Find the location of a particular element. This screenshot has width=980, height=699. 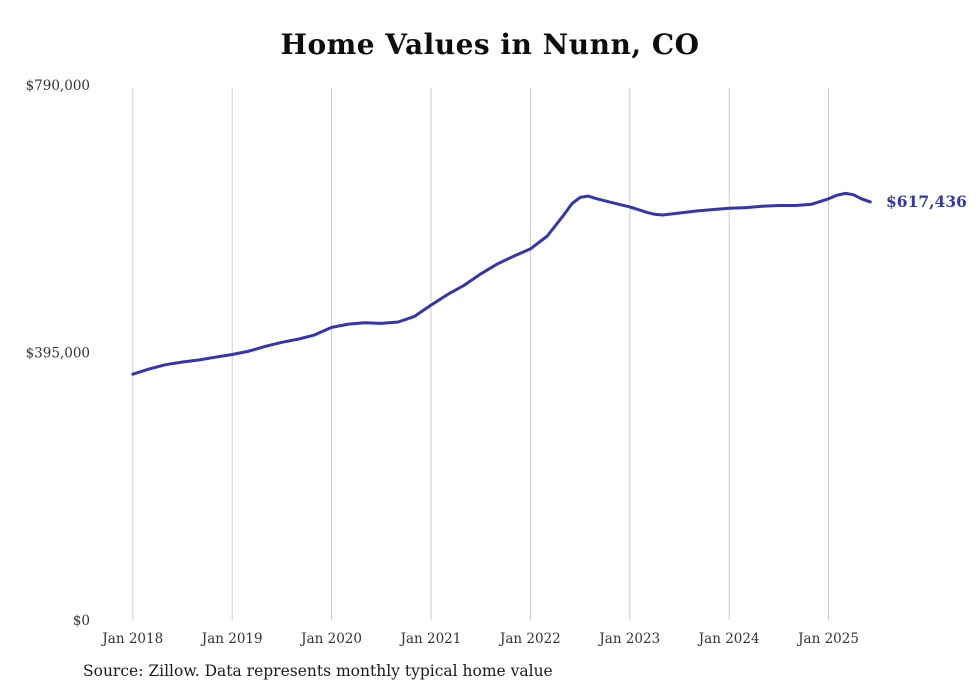

chart-title: Home Values in Nunn, CO is located at coordinates (490, 44).